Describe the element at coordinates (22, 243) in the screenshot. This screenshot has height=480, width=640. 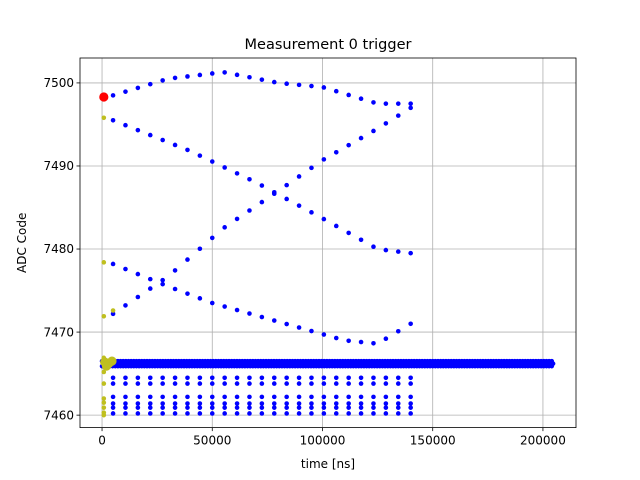
I see `y-axis-label: ADC Code` at that location.